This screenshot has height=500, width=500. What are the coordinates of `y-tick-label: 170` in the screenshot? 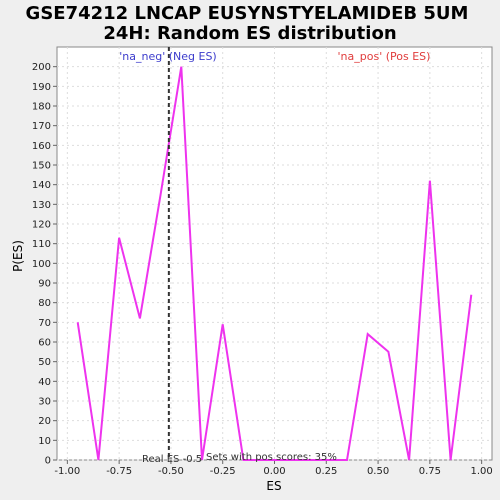 It's located at (41, 126).